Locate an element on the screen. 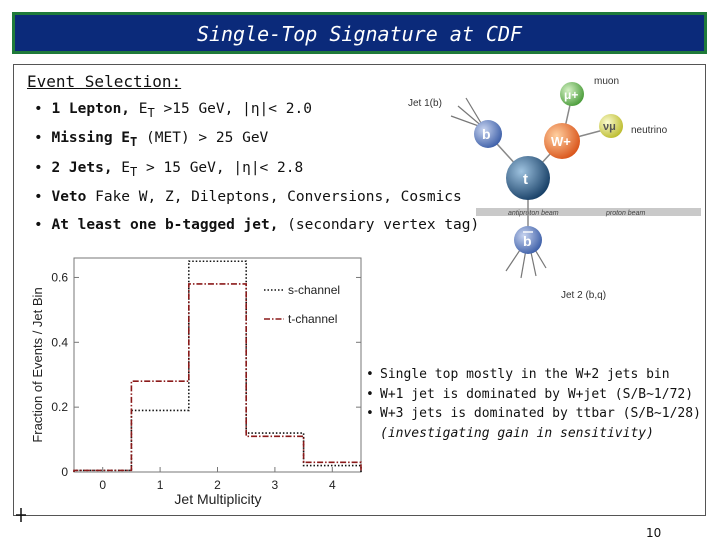 This screenshot has width=720, height=540. x-tick-label: 1 is located at coordinates (160, 485).